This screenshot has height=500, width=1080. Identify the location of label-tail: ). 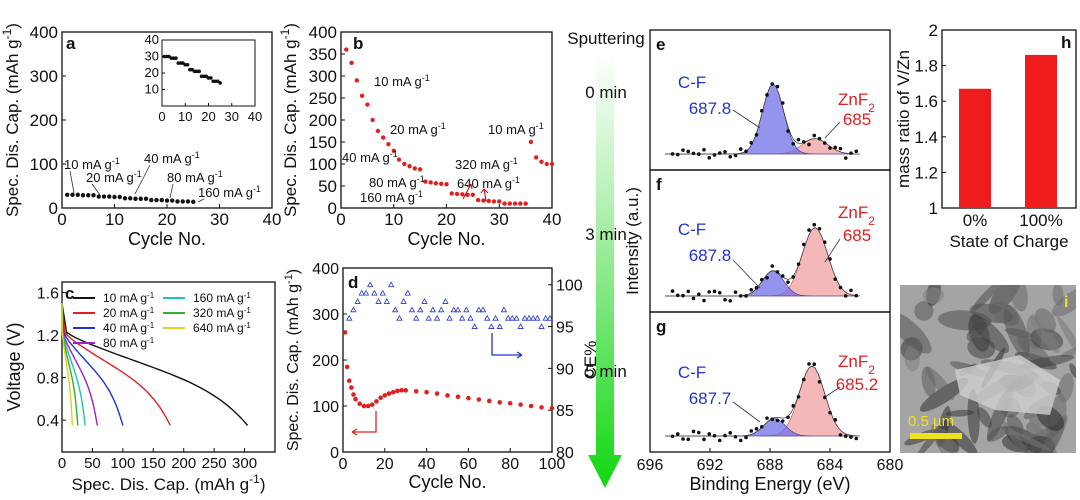
(293, 271).